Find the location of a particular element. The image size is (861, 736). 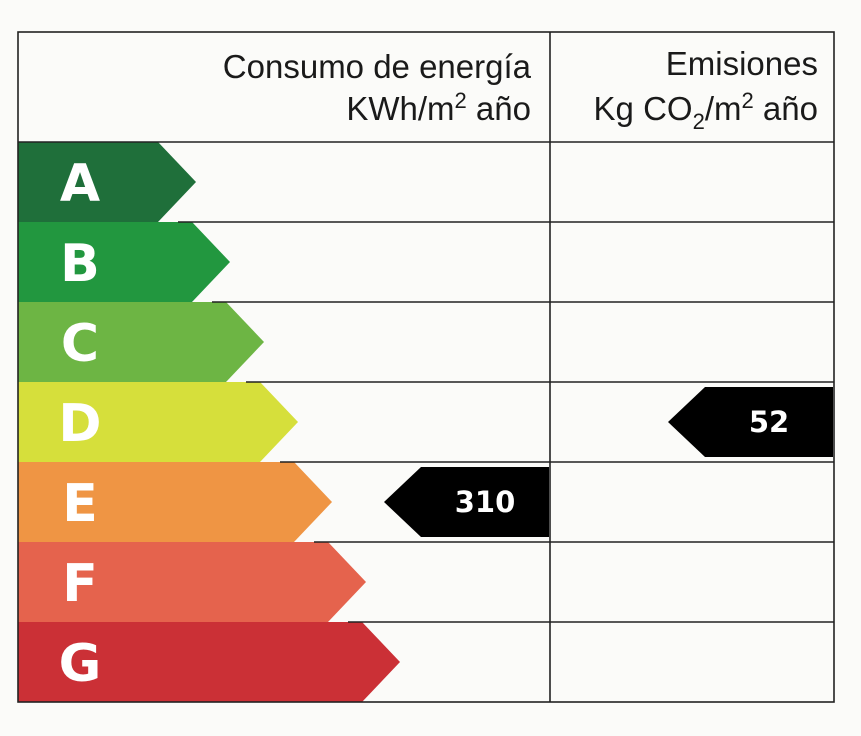

emissions-marker is located at coordinates (750, 422).